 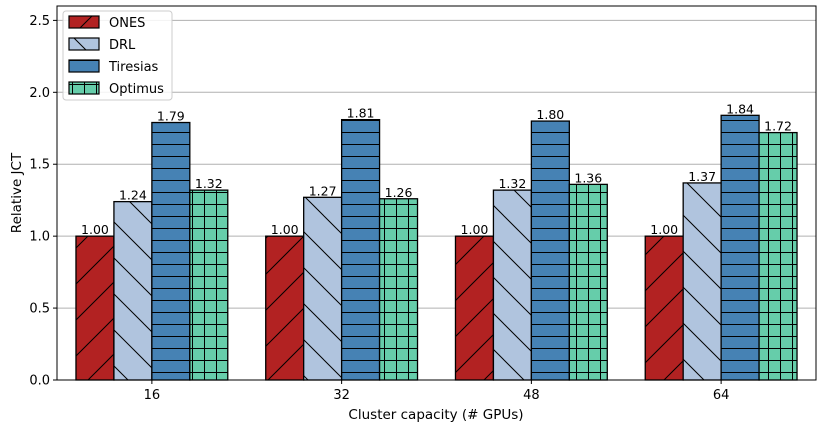 I want to click on data-label-tiresias-64: 1.84, so click(x=740, y=108).